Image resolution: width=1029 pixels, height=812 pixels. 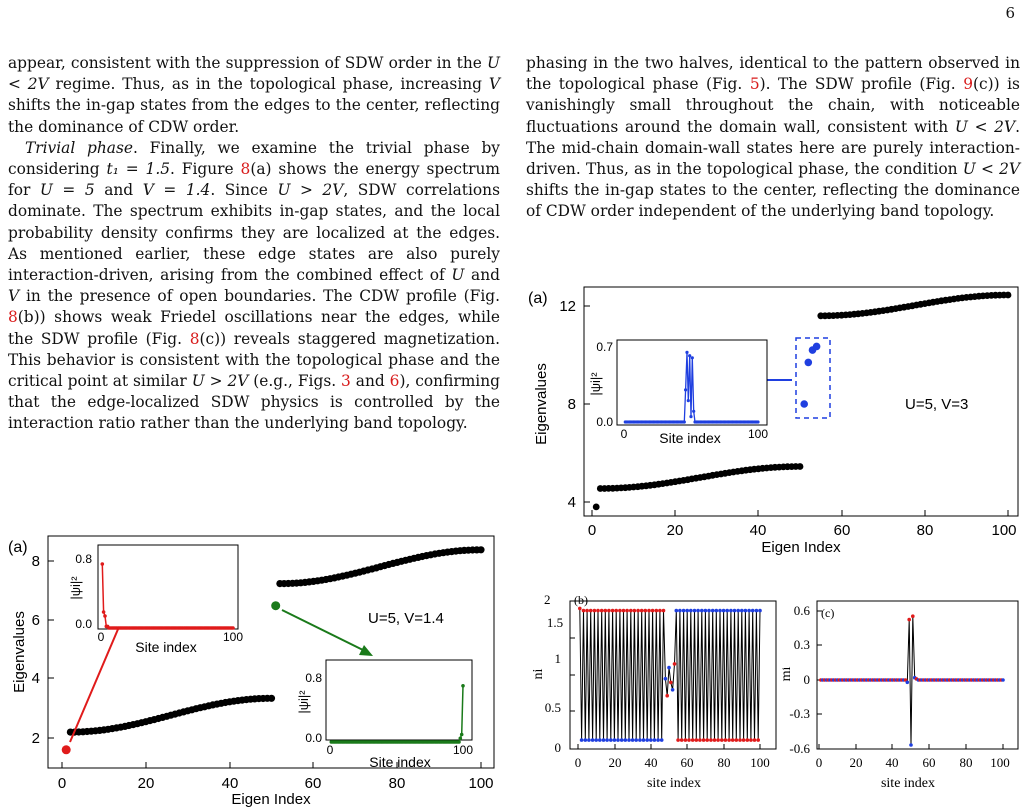 I want to click on fig9c-x-tick-label: 80, so click(x=966, y=762).